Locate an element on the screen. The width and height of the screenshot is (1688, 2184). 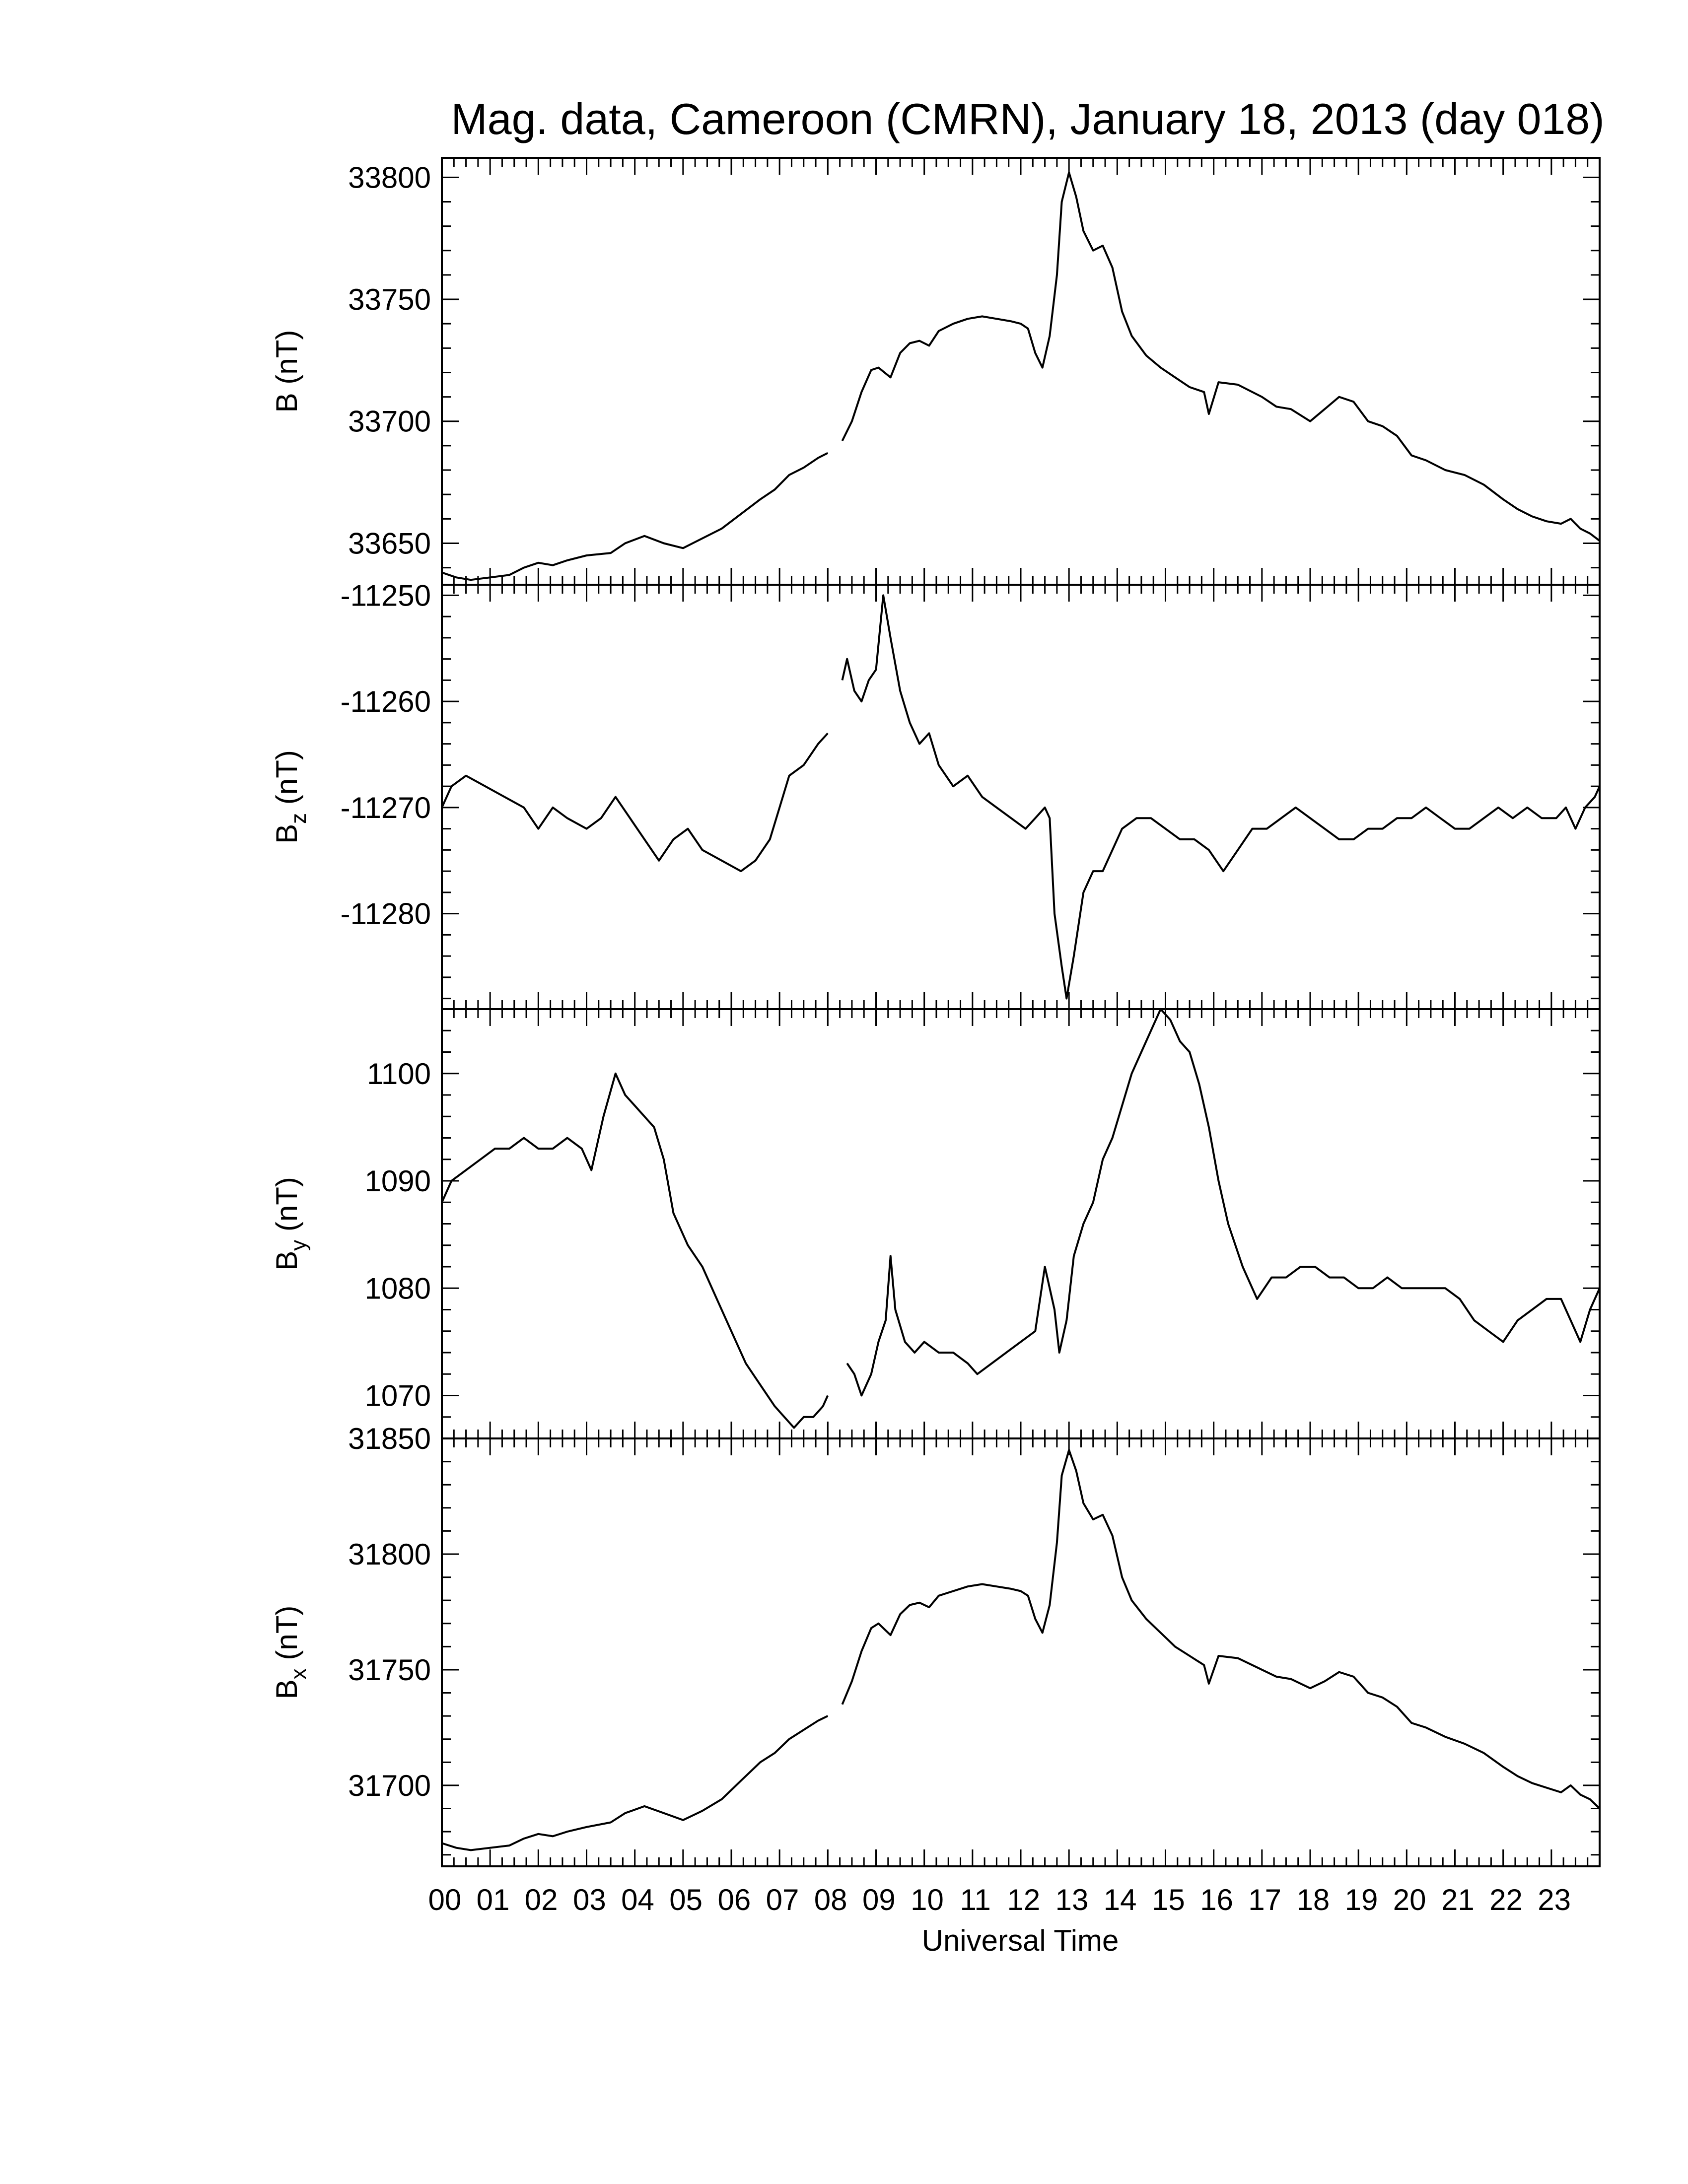
y-tick-label: -11250 is located at coordinates (386, 595).